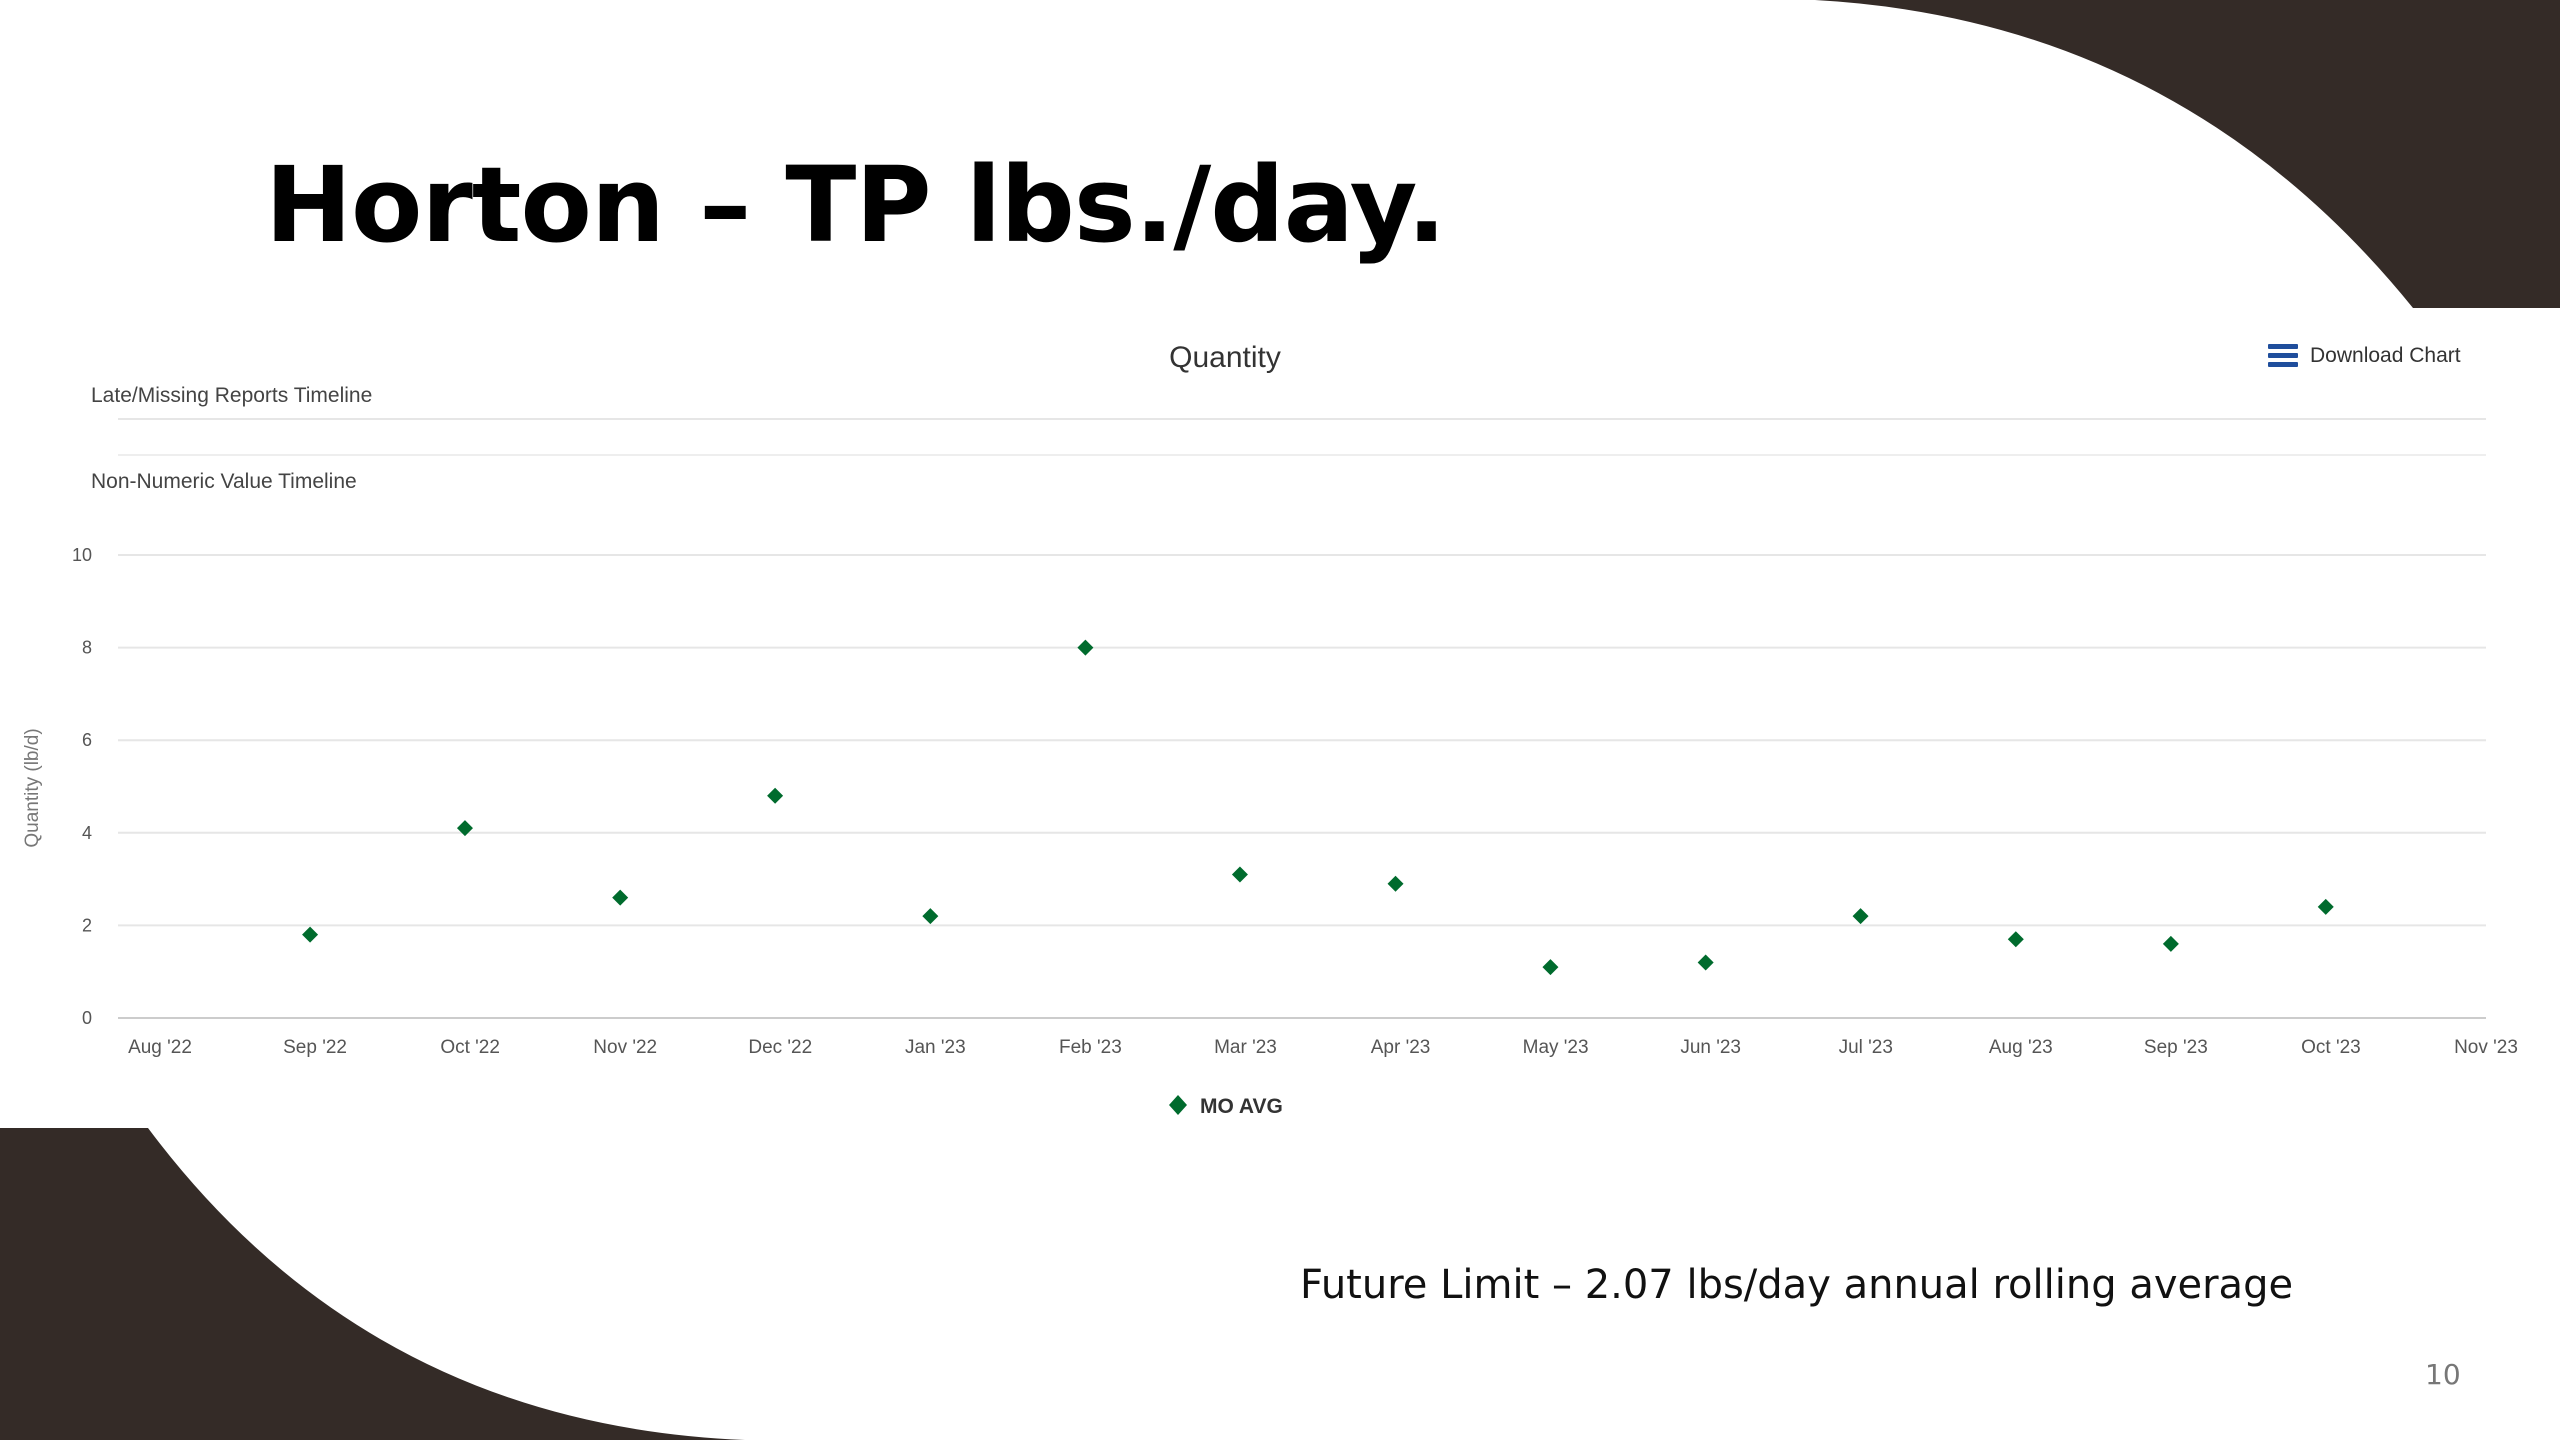  Describe the element at coordinates (82, 555) in the screenshot. I see `y-tick-label: 10` at that location.